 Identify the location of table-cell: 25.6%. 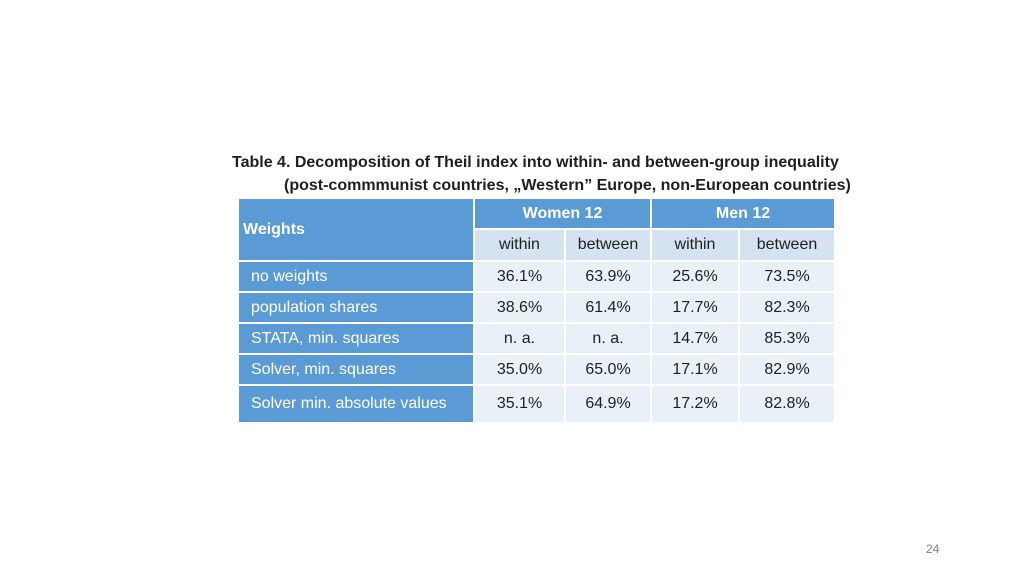
(695, 276).